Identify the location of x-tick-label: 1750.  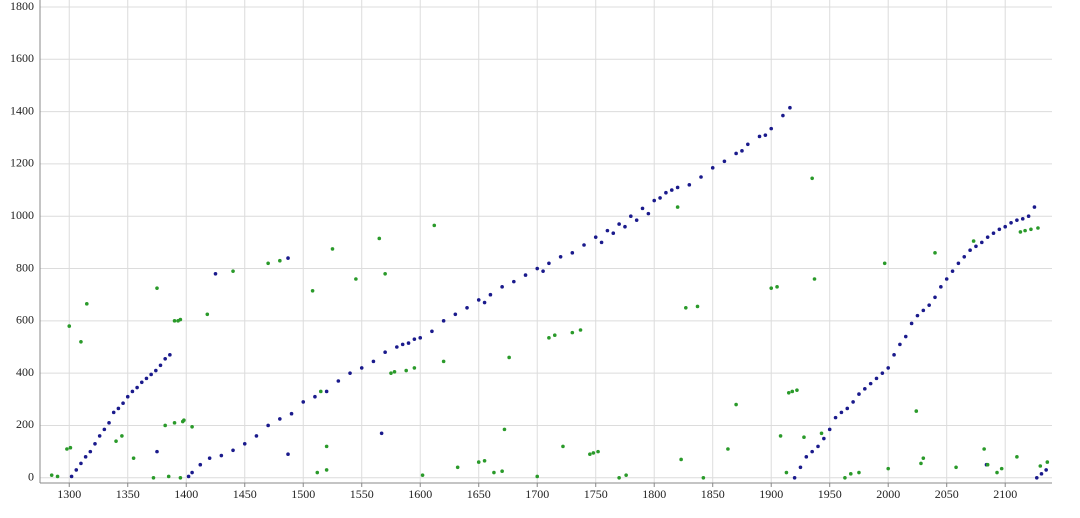
(596, 494).